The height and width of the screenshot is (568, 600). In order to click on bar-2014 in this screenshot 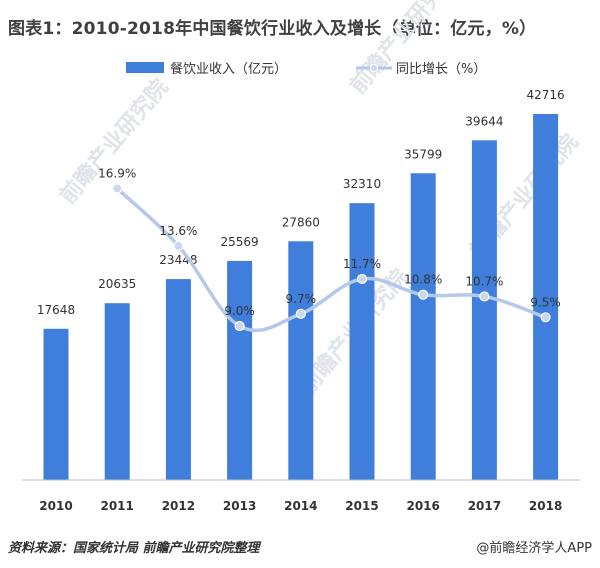, I will do `click(301, 360)`.